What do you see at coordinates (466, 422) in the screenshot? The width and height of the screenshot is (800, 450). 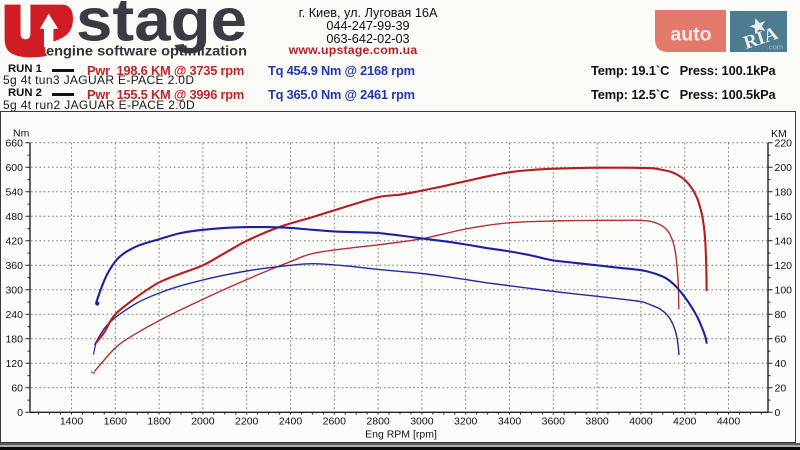 I see `svg-text: 3200` at bounding box center [466, 422].